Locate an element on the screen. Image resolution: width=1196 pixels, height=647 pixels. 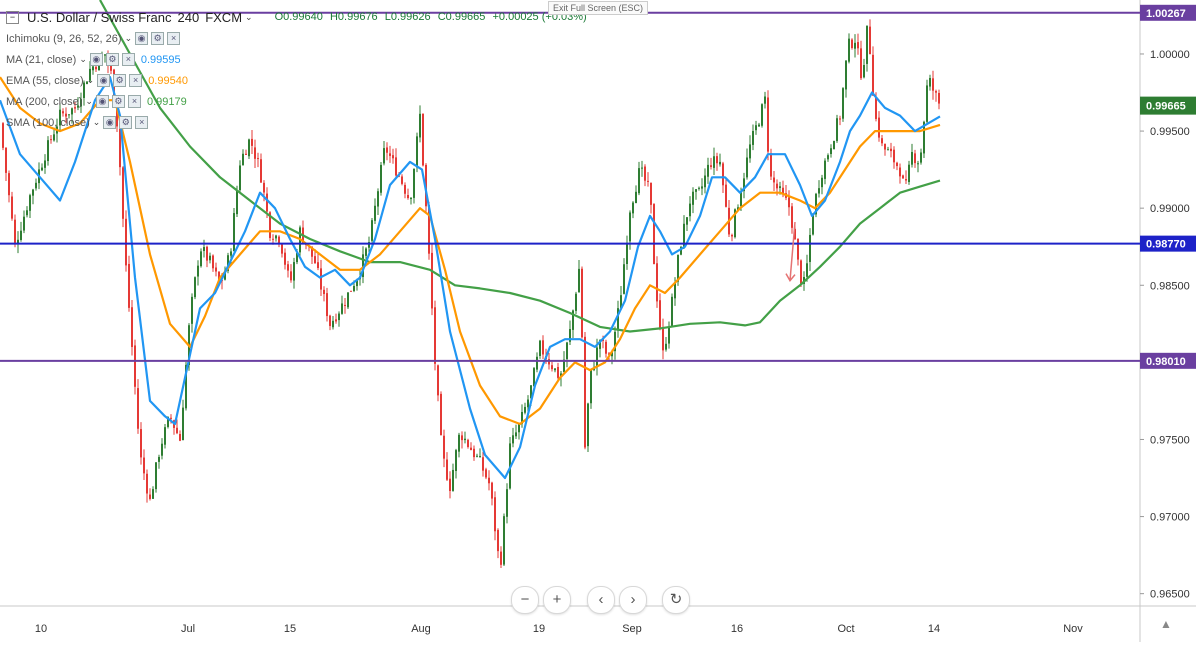
symbol-name: U.S. Dollar / Swiss Franc is located at coordinates (99, 17).